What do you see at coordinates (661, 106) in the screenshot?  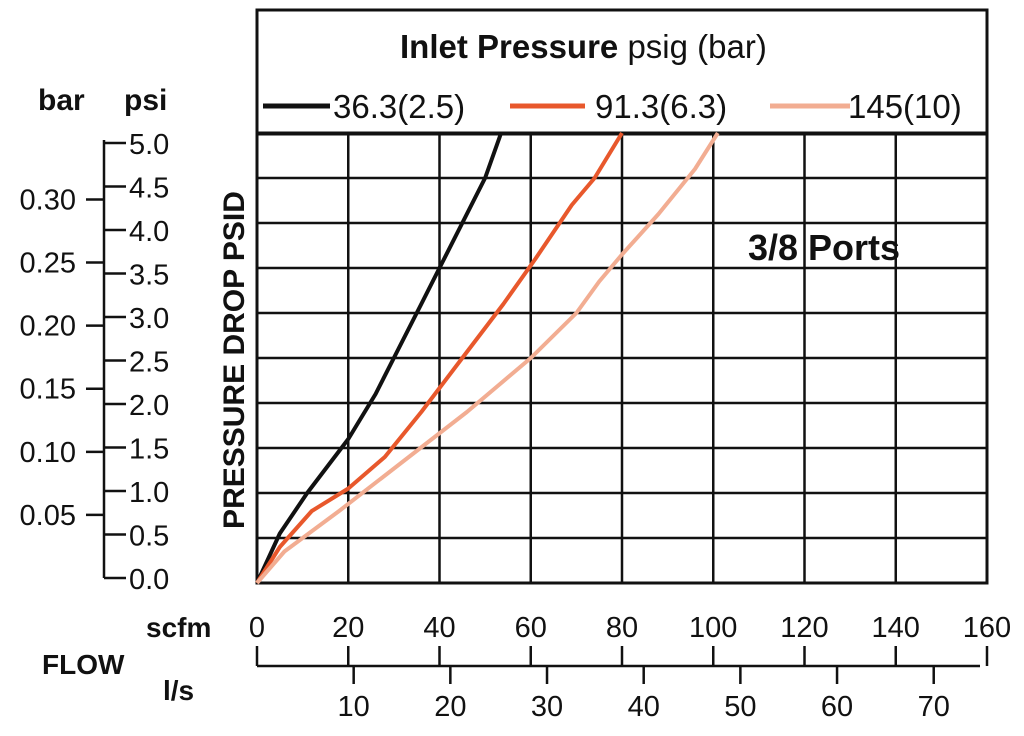 I see `legend-label-91-3: 91.3(6.3)` at bounding box center [661, 106].